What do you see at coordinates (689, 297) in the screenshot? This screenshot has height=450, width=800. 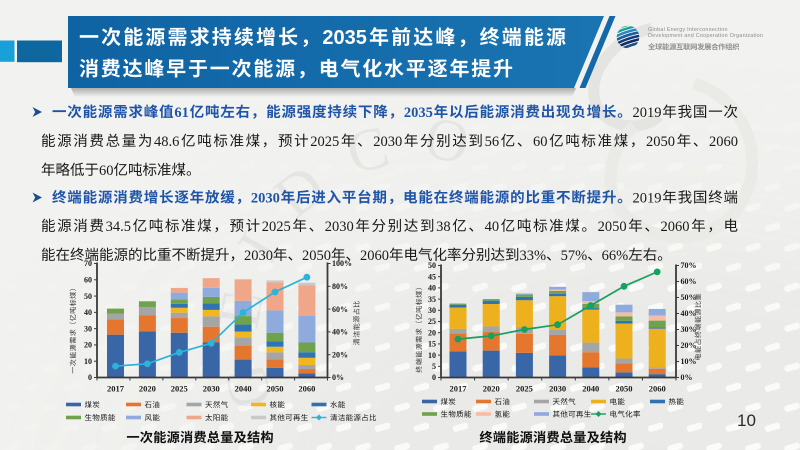 I see `svg-text: 50%` at bounding box center [689, 297].